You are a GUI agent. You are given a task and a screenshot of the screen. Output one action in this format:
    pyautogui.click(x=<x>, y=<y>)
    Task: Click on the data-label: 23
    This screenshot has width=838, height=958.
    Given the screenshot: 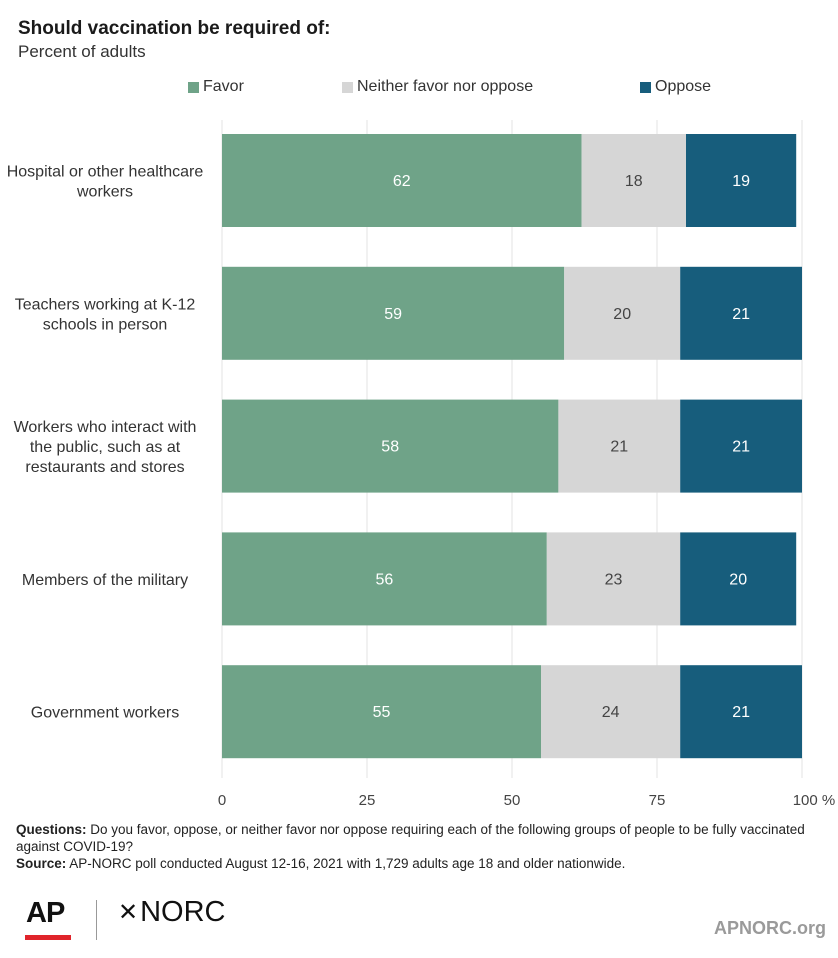 What is the action you would take?
    pyautogui.click(x=614, y=579)
    